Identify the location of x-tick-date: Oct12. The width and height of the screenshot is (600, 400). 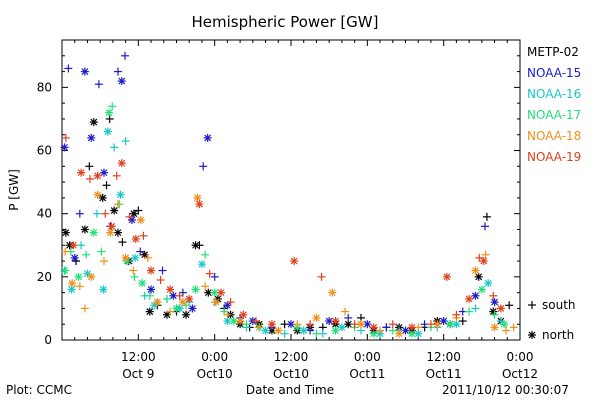
(520, 374).